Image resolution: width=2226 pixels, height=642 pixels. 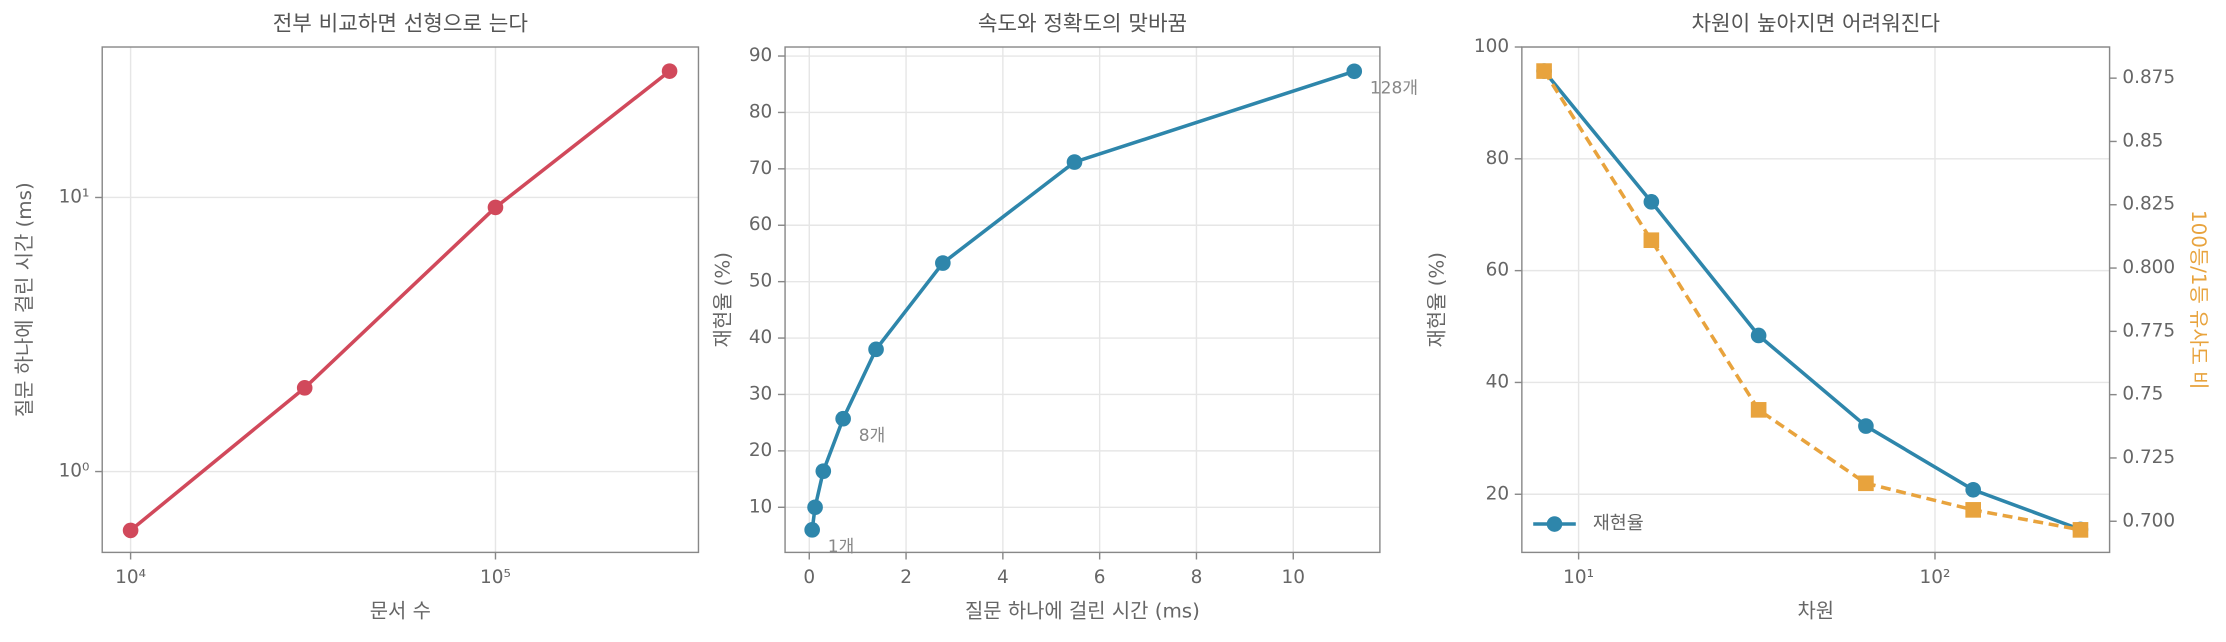 I want to click on y2-tick-label: 0.775, so click(x=2148, y=330).